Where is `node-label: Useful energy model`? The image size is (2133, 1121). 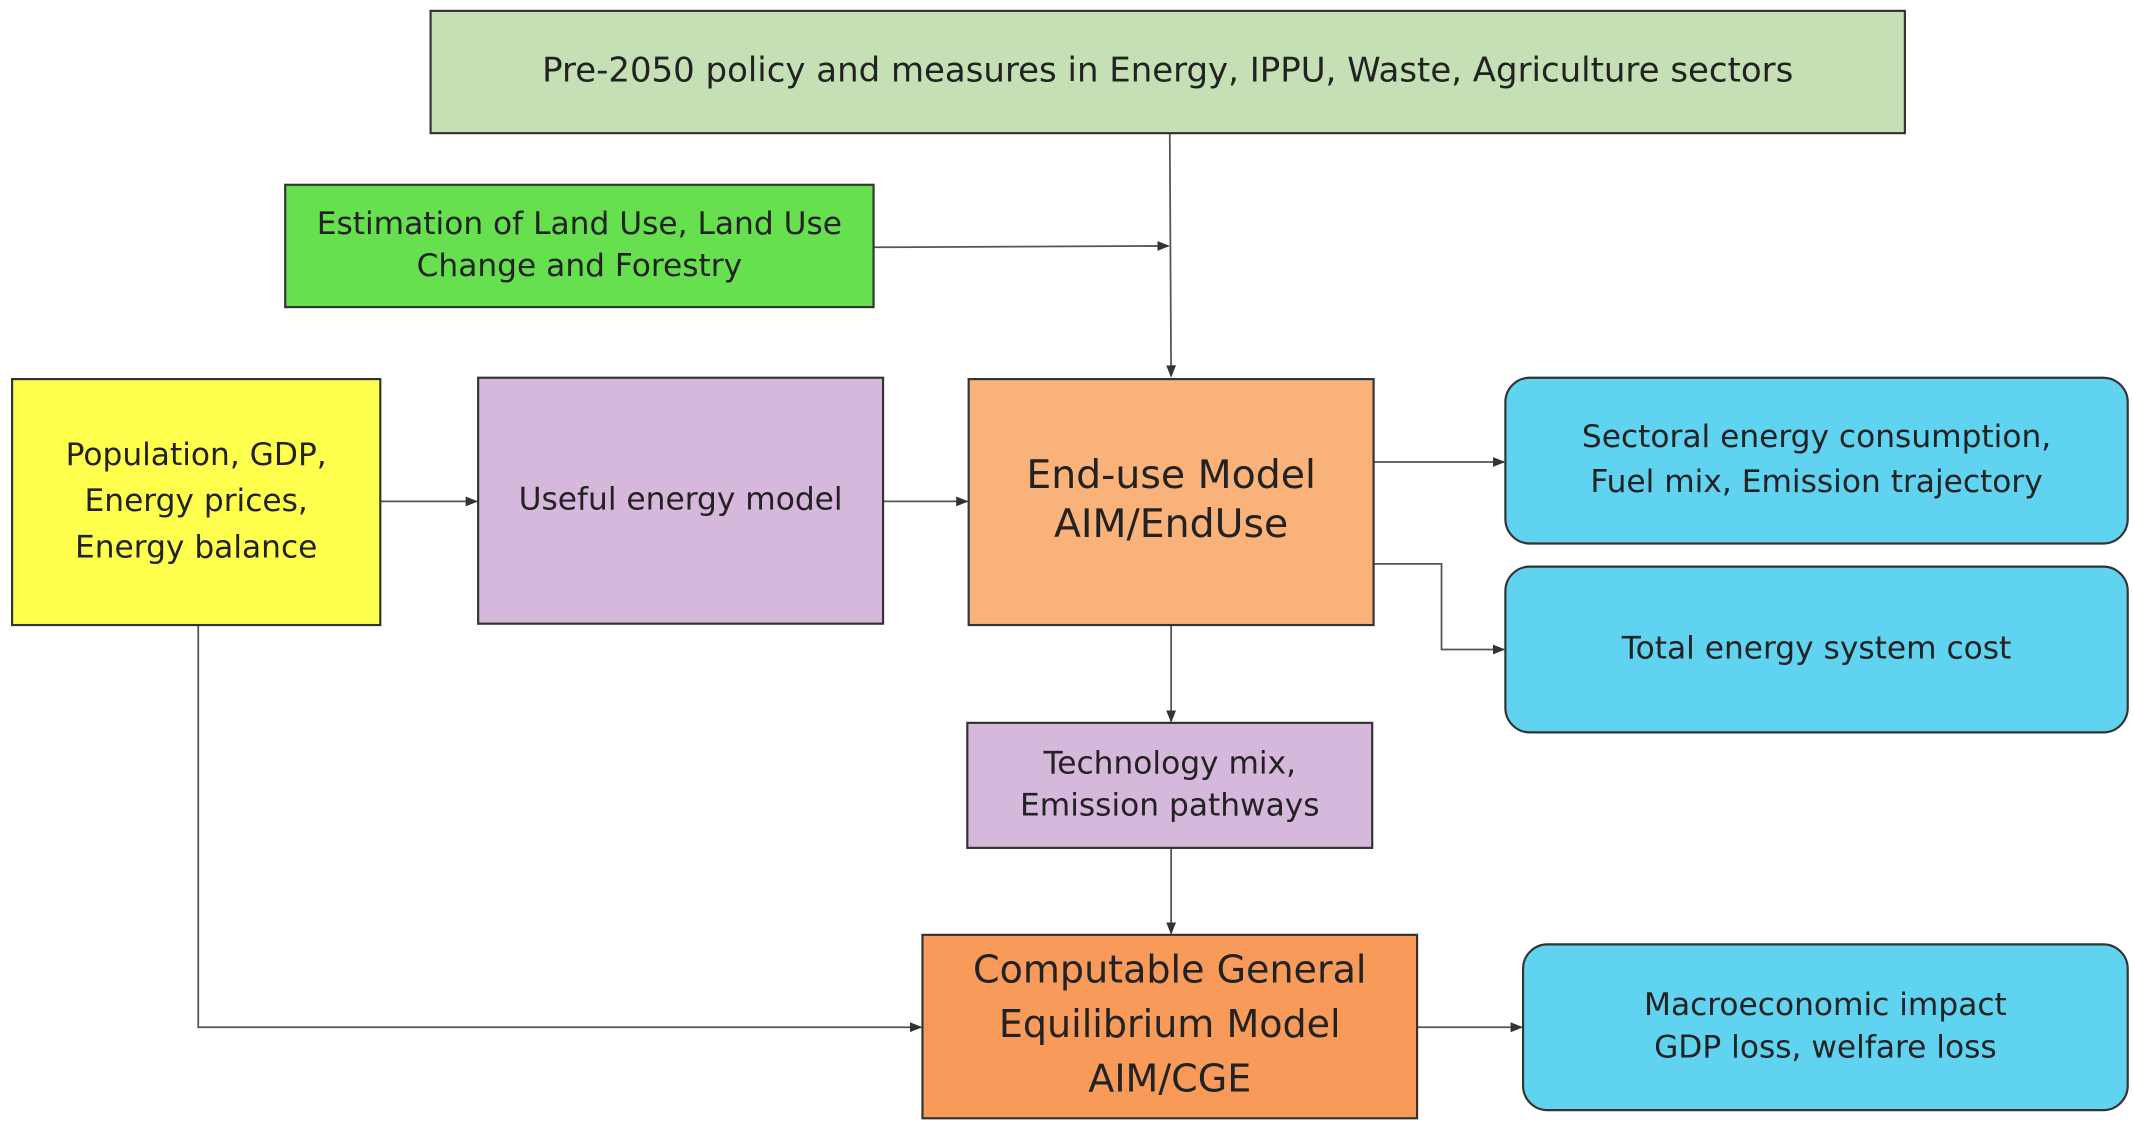 node-label: Useful energy model is located at coordinates (681, 500).